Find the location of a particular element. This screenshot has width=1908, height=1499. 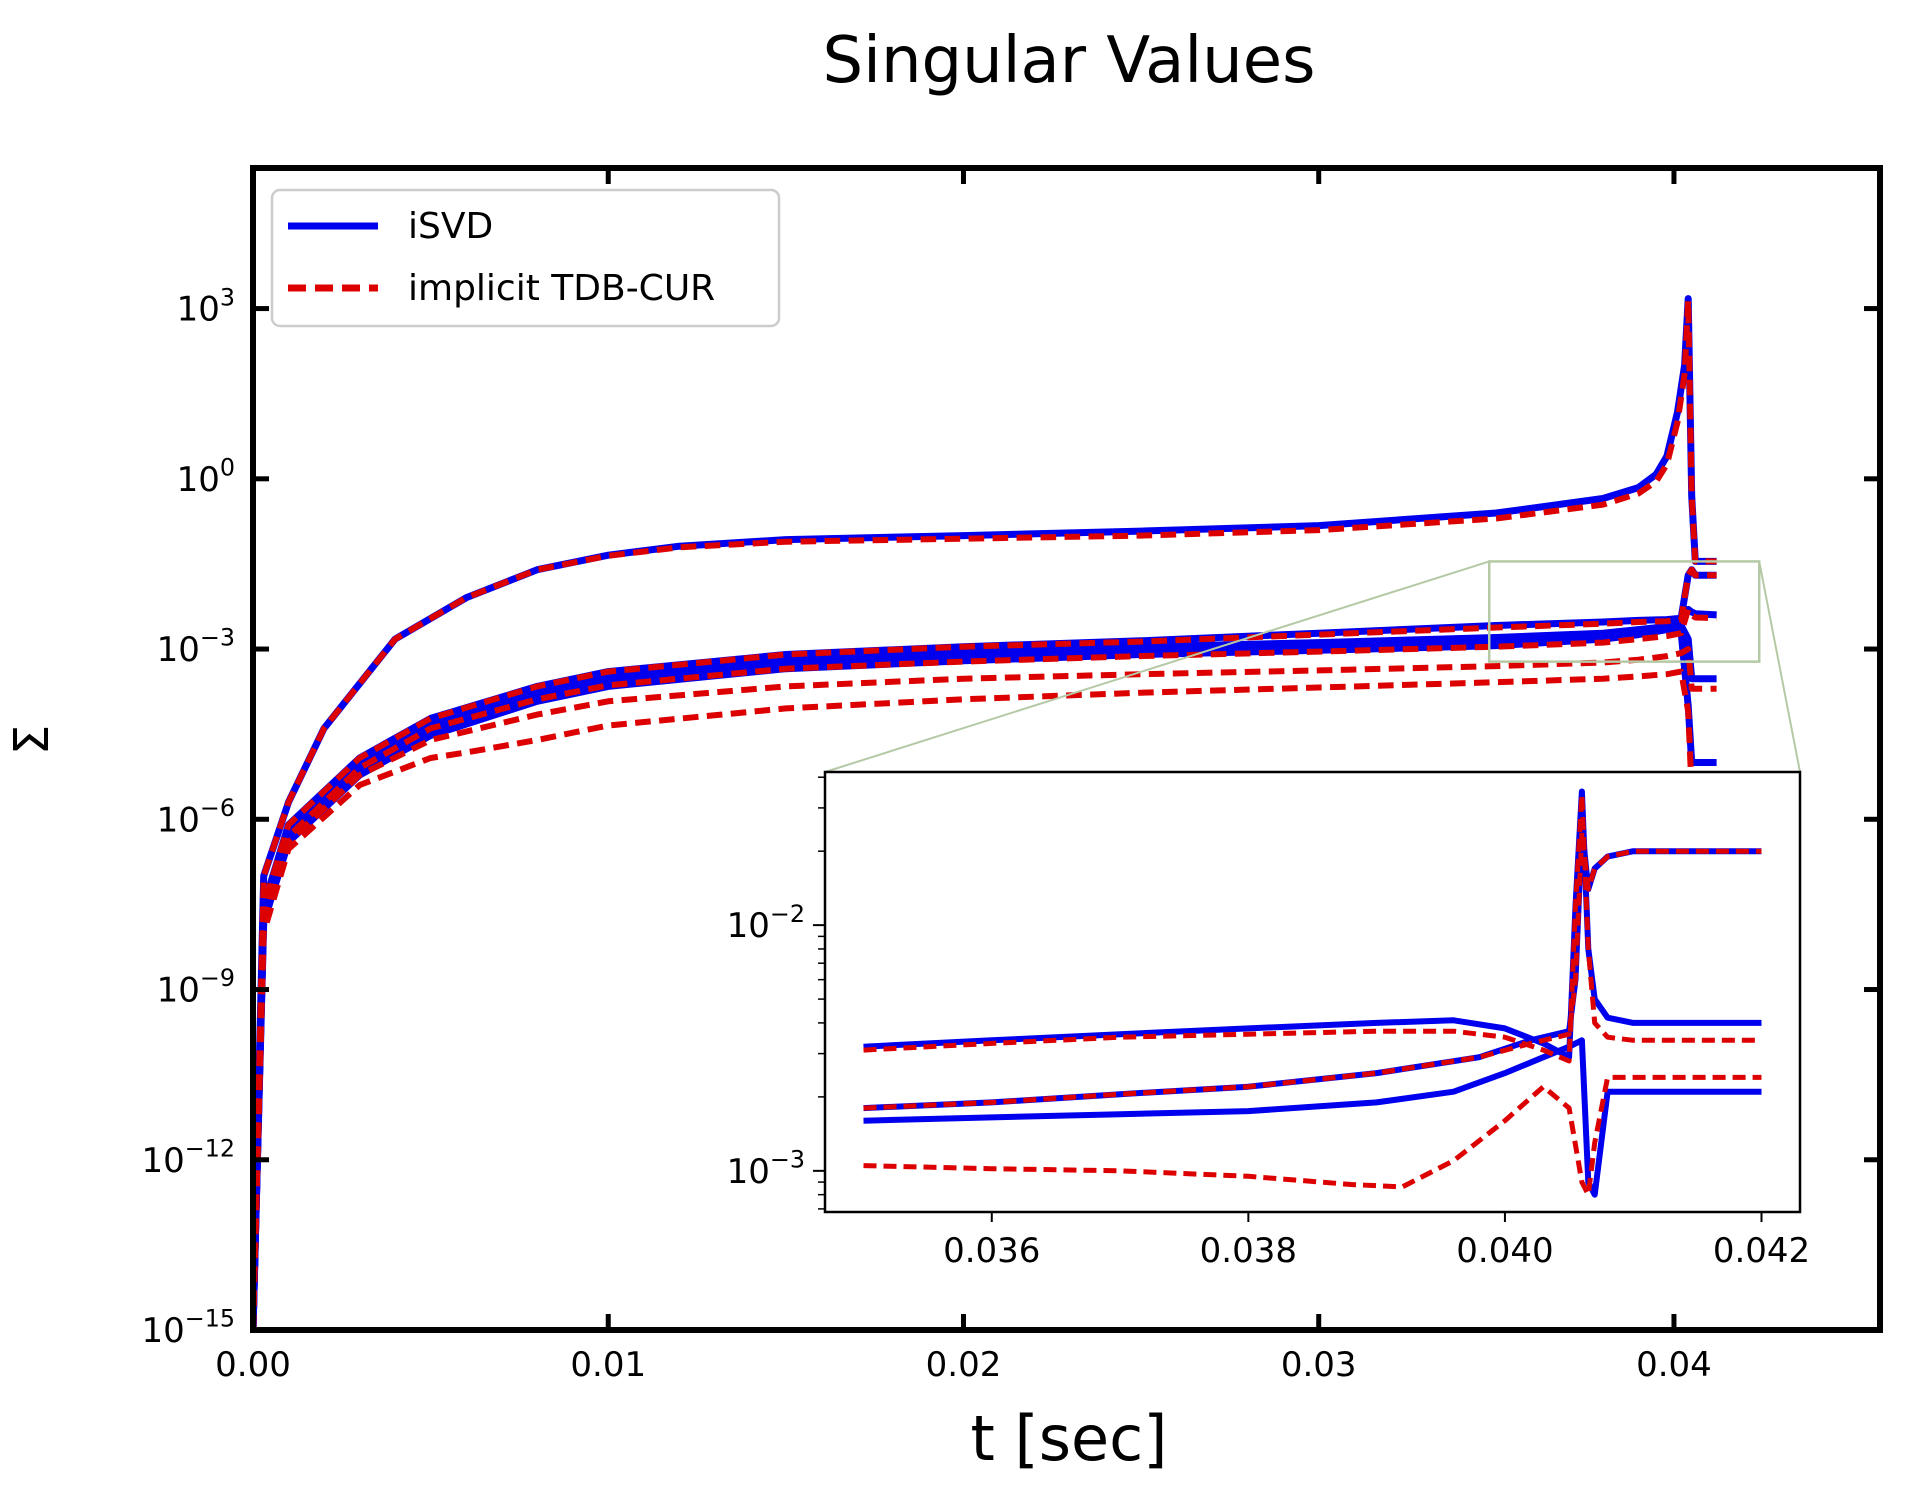

inset-background is located at coordinates (1312, 992).